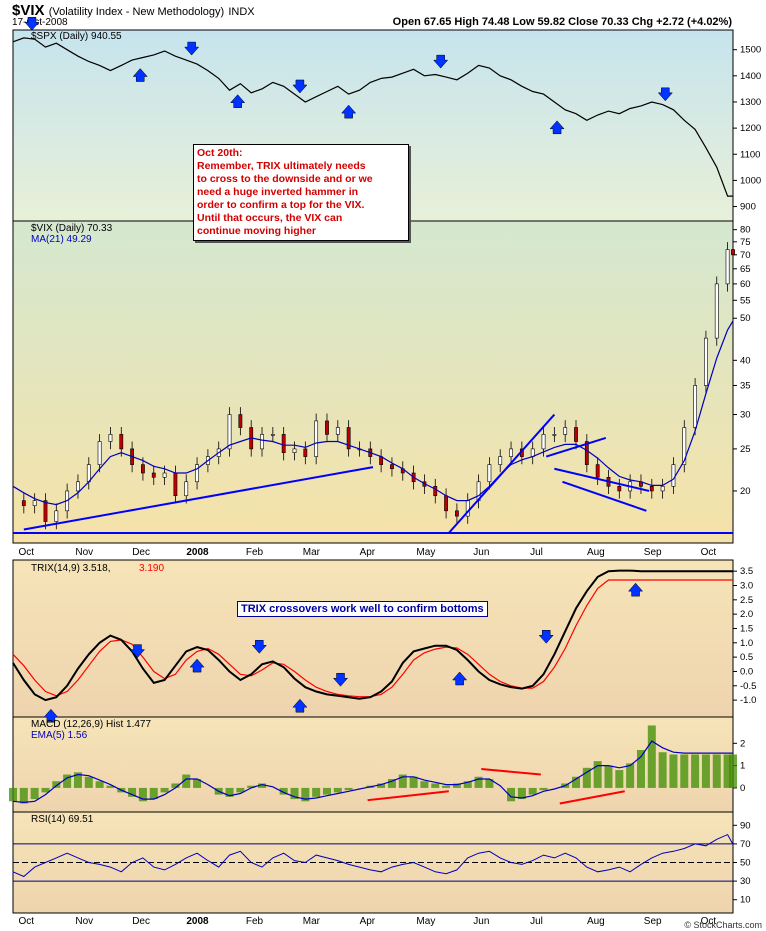 The height and width of the screenshot is (931, 766). Describe the element at coordinates (745, 300) in the screenshot. I see `y-tick-label: 55` at that location.